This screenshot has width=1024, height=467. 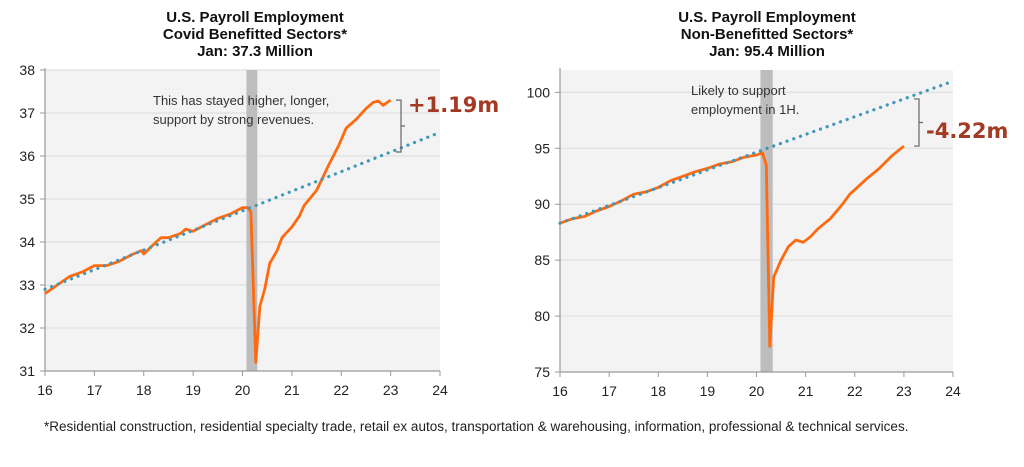 What do you see at coordinates (767, 51) in the screenshot?
I see `chart-title-line-3: Jan: 95.4 Million` at bounding box center [767, 51].